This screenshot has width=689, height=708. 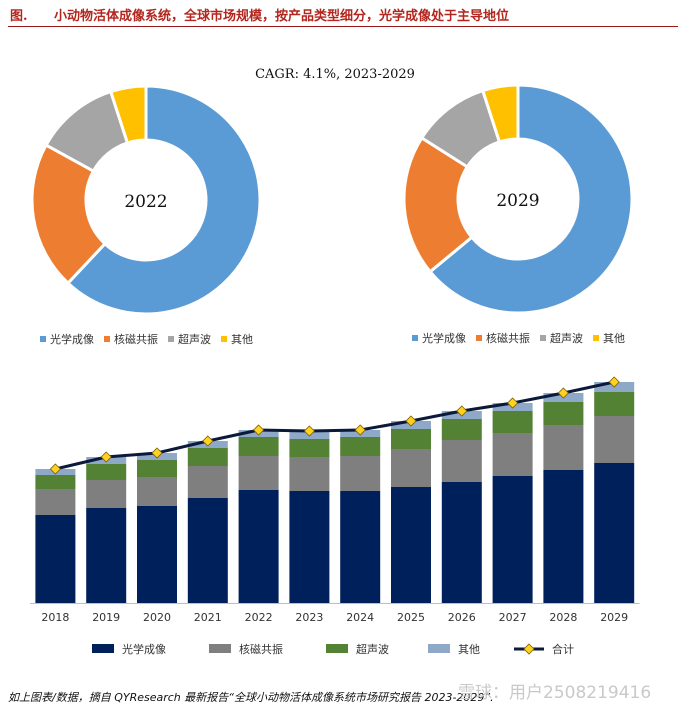 What do you see at coordinates (614, 617) in the screenshot?
I see `x-tick-2029: 2029` at bounding box center [614, 617].